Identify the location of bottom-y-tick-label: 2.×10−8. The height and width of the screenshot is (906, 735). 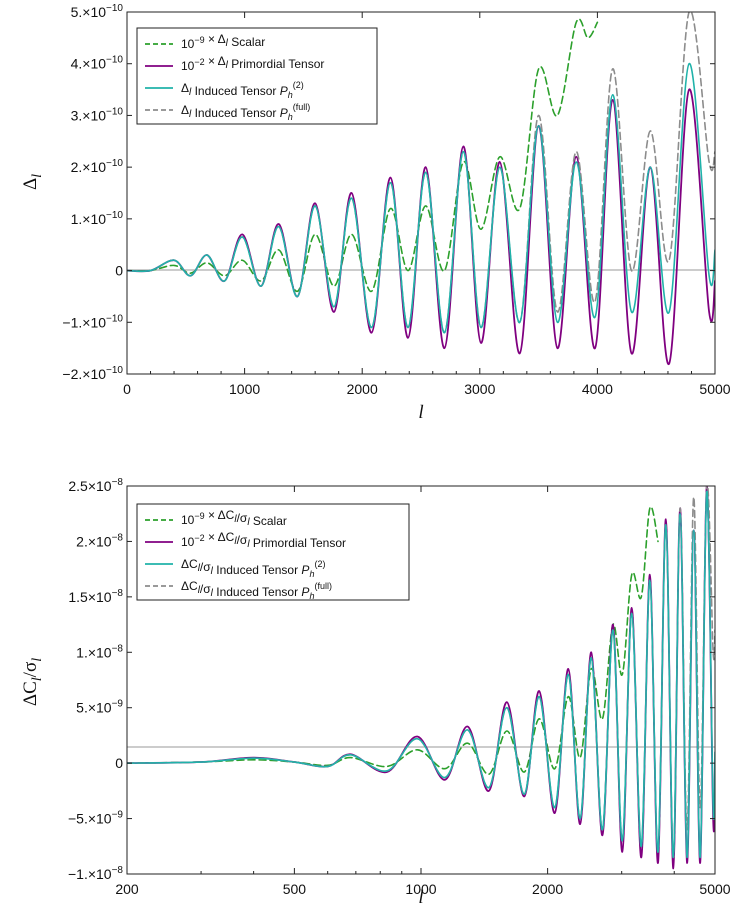
(99, 540).